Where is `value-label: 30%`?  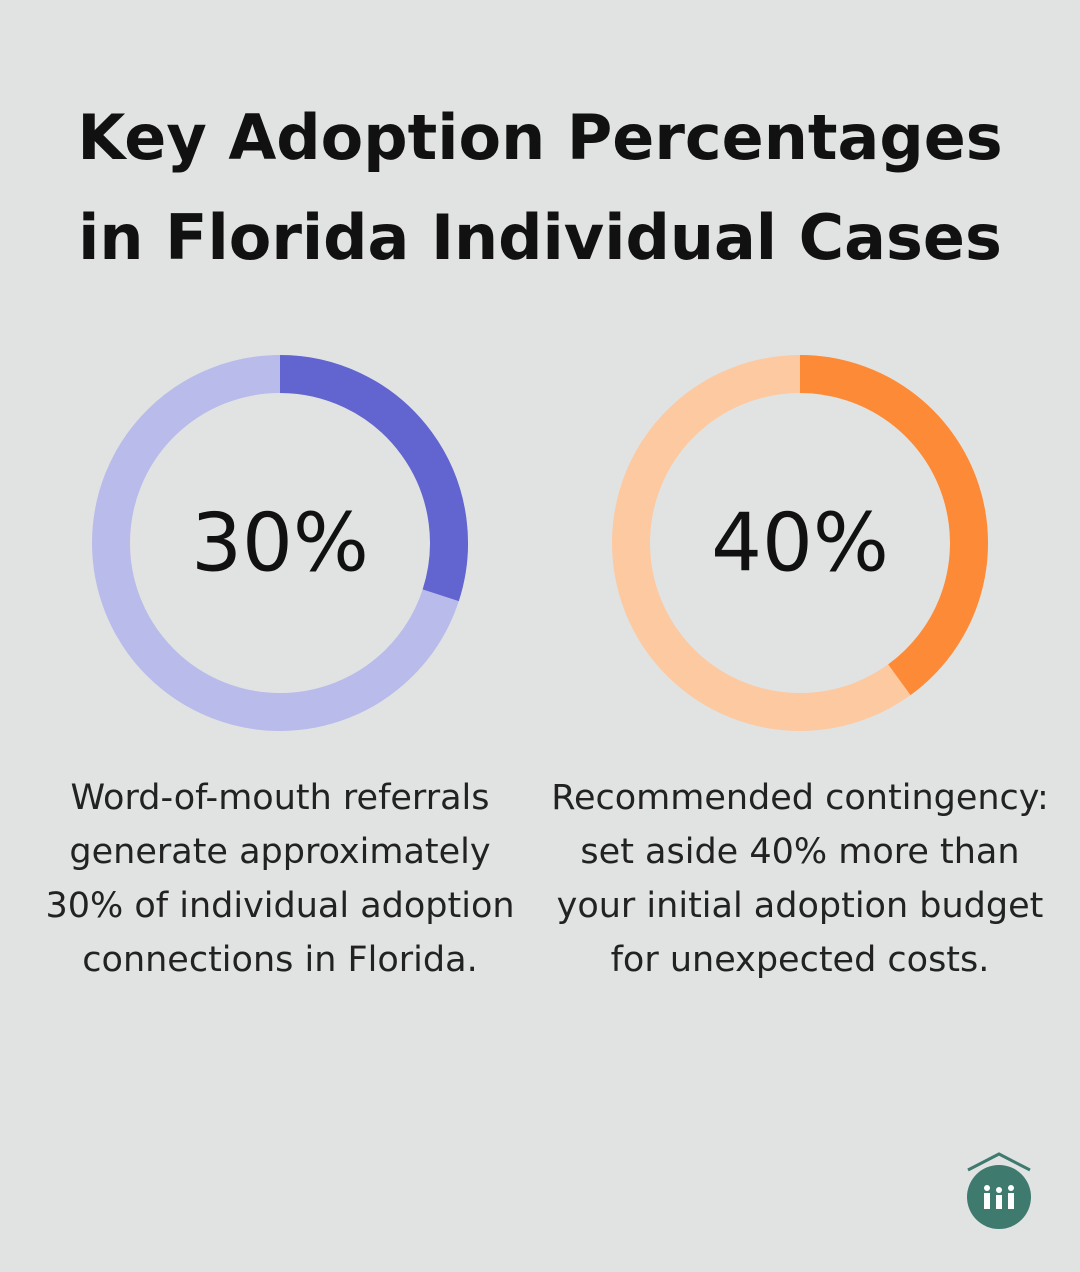 value-label: 30% is located at coordinates (280, 543).